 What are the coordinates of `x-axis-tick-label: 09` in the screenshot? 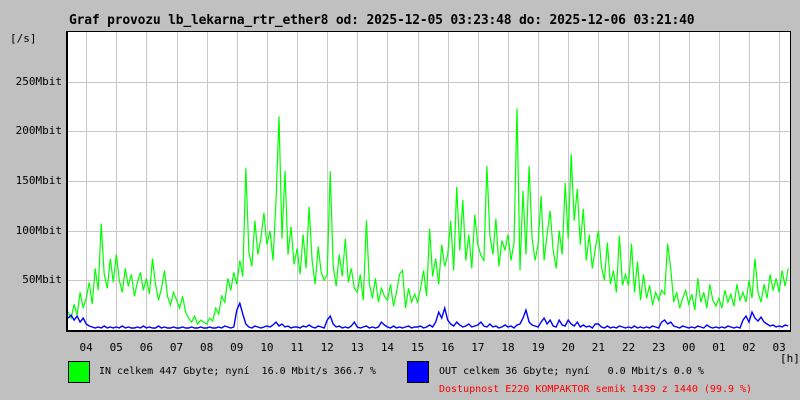 It's located at (237, 347).